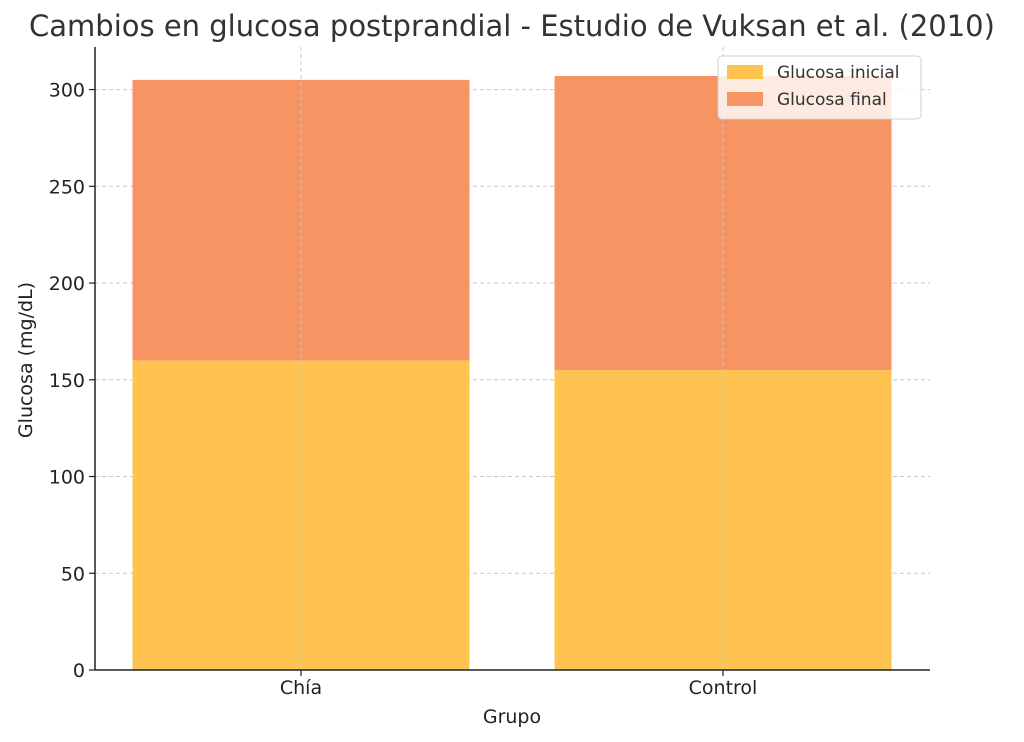 This screenshot has height=742, width=1024. I want to click on legend: Glucosa inicial Glucosa final, so click(819, 87).